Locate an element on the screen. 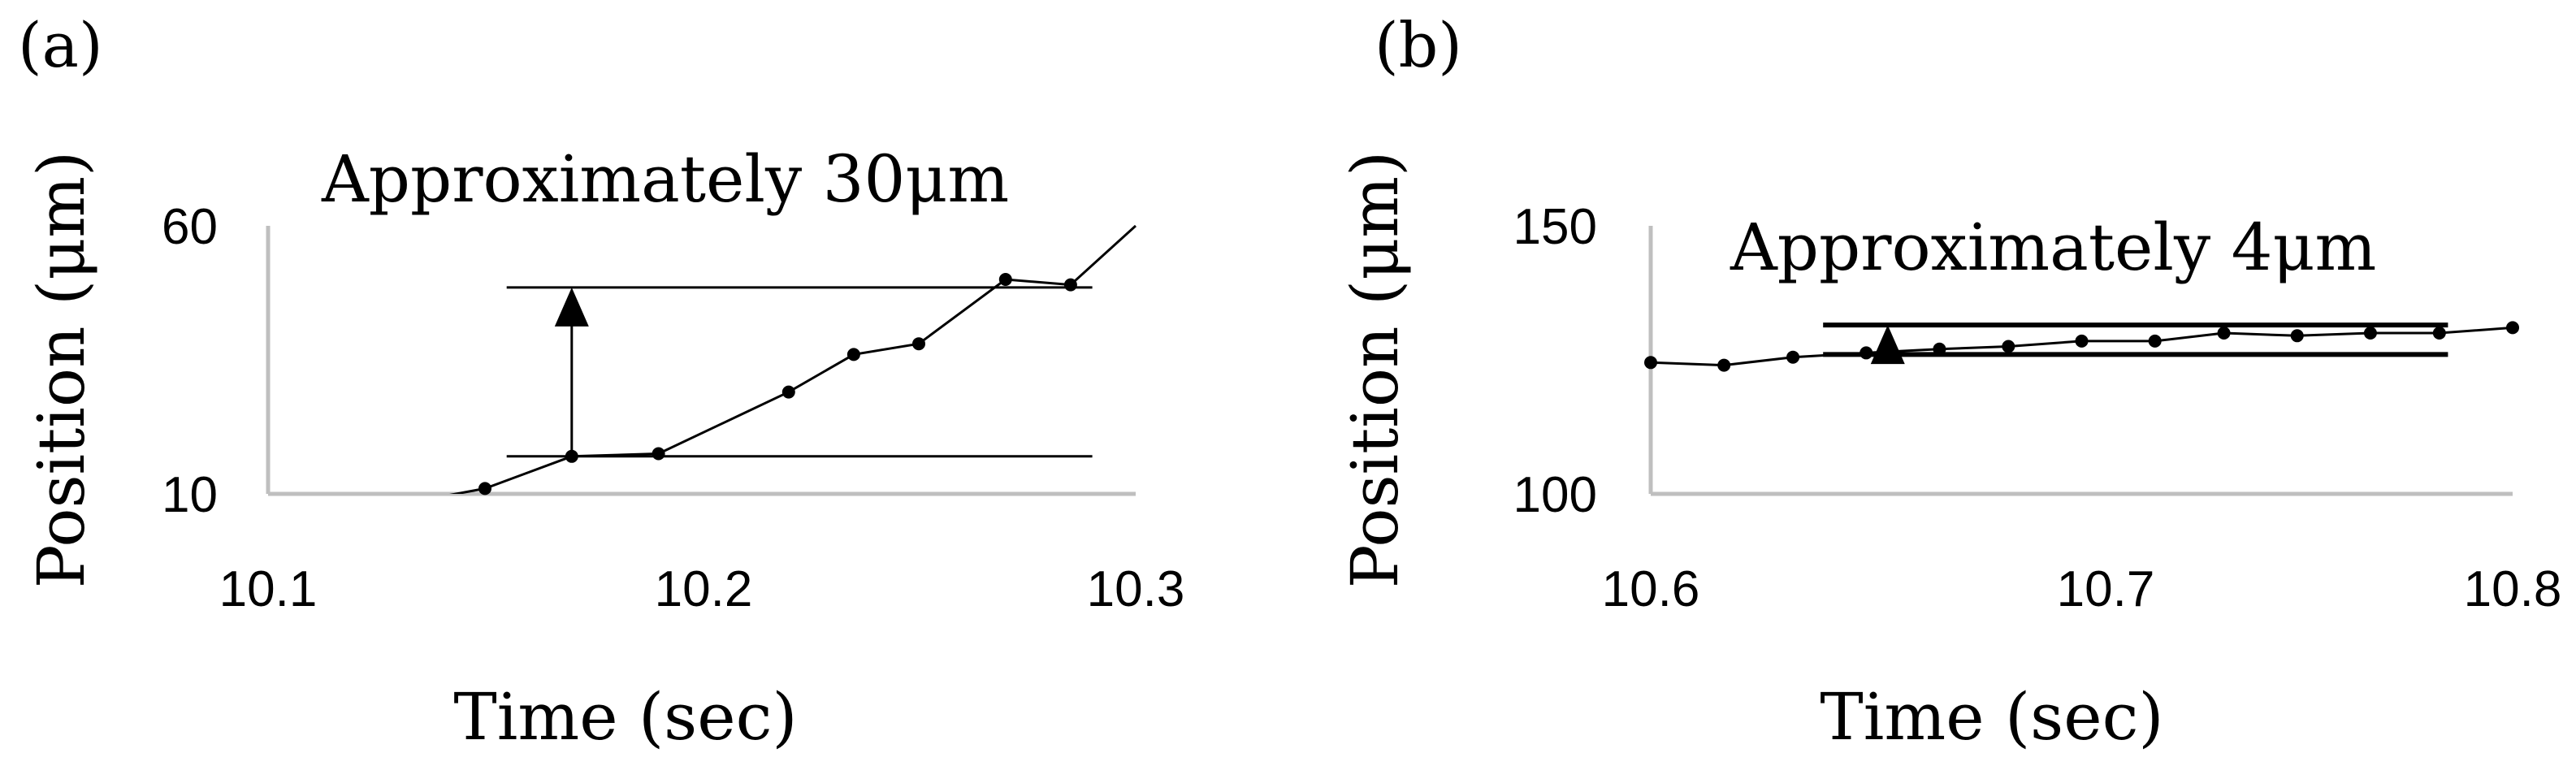 This screenshot has height=766, width=2576. panel-b-plot-area is located at coordinates (2081, 361).